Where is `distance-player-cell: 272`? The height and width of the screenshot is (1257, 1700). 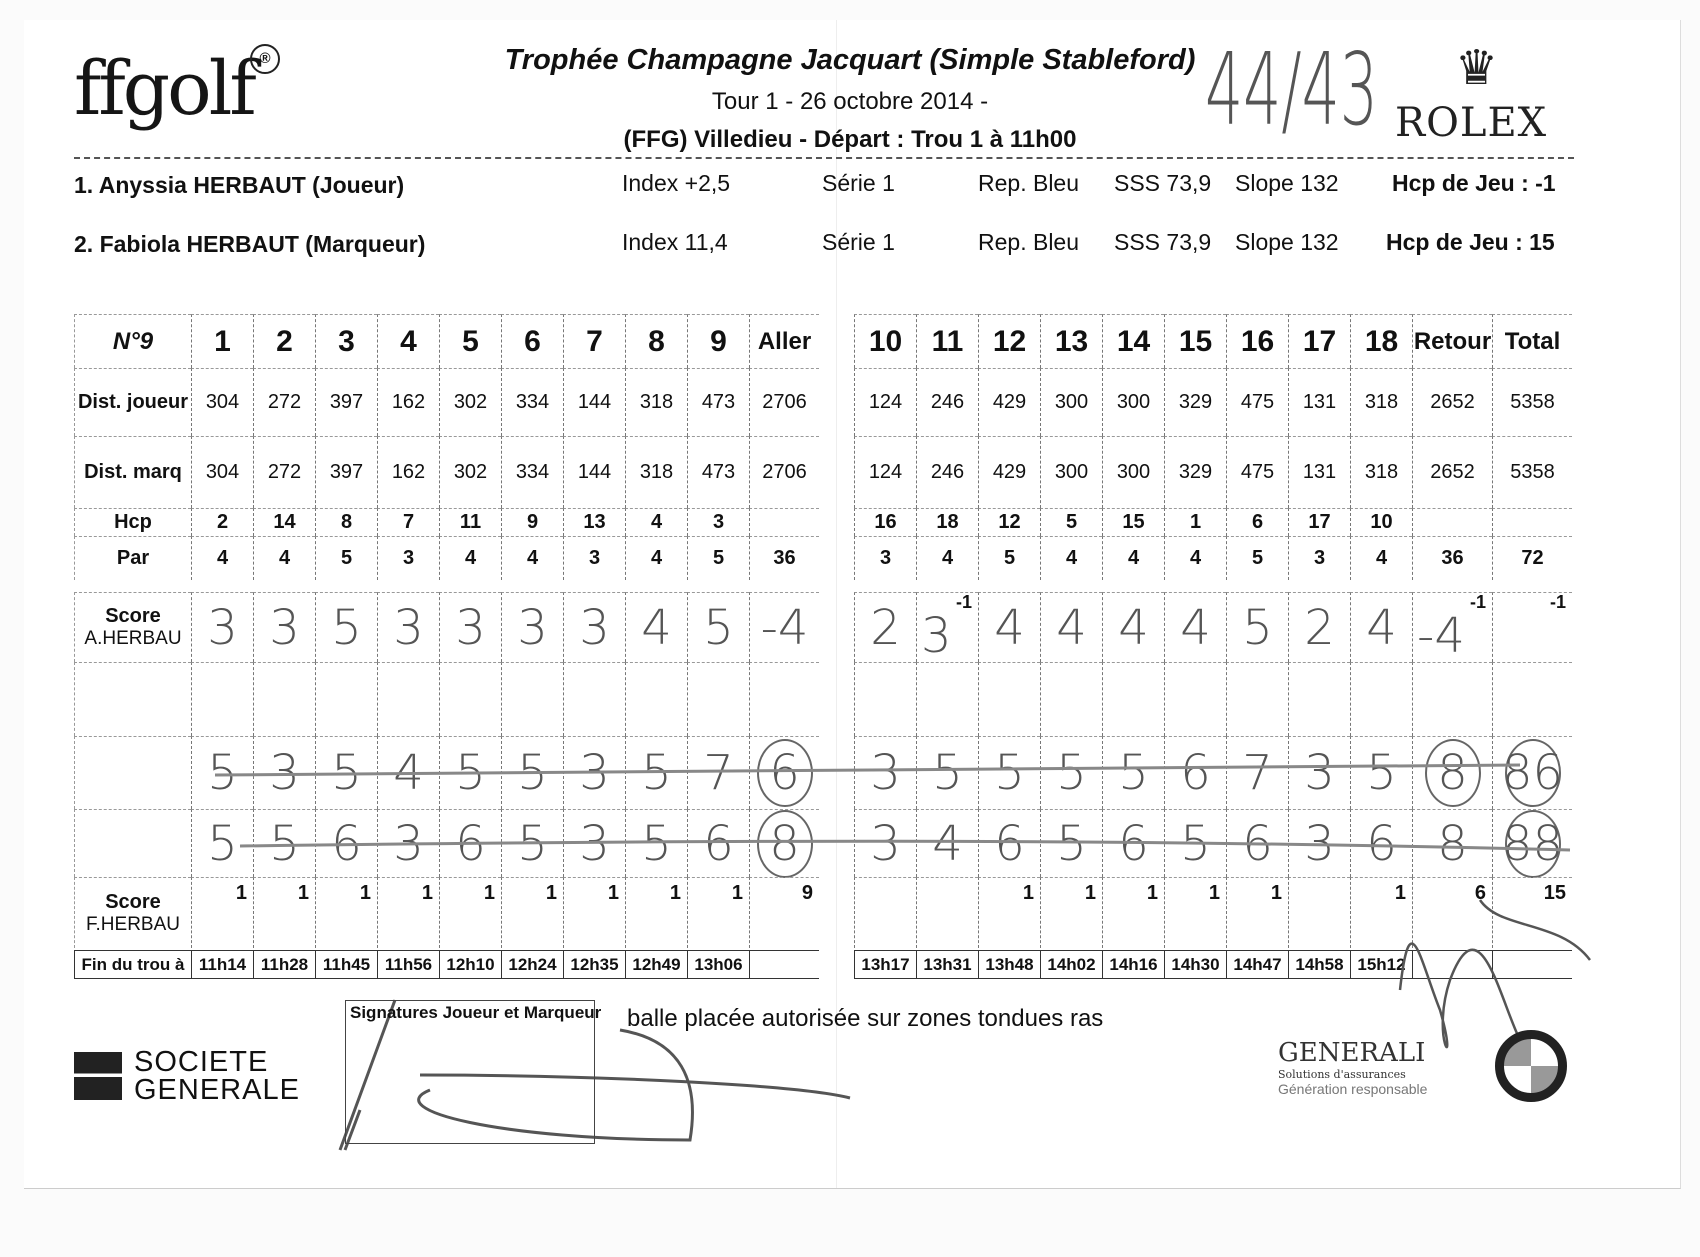
distance-player-cell: 272 is located at coordinates (284, 402).